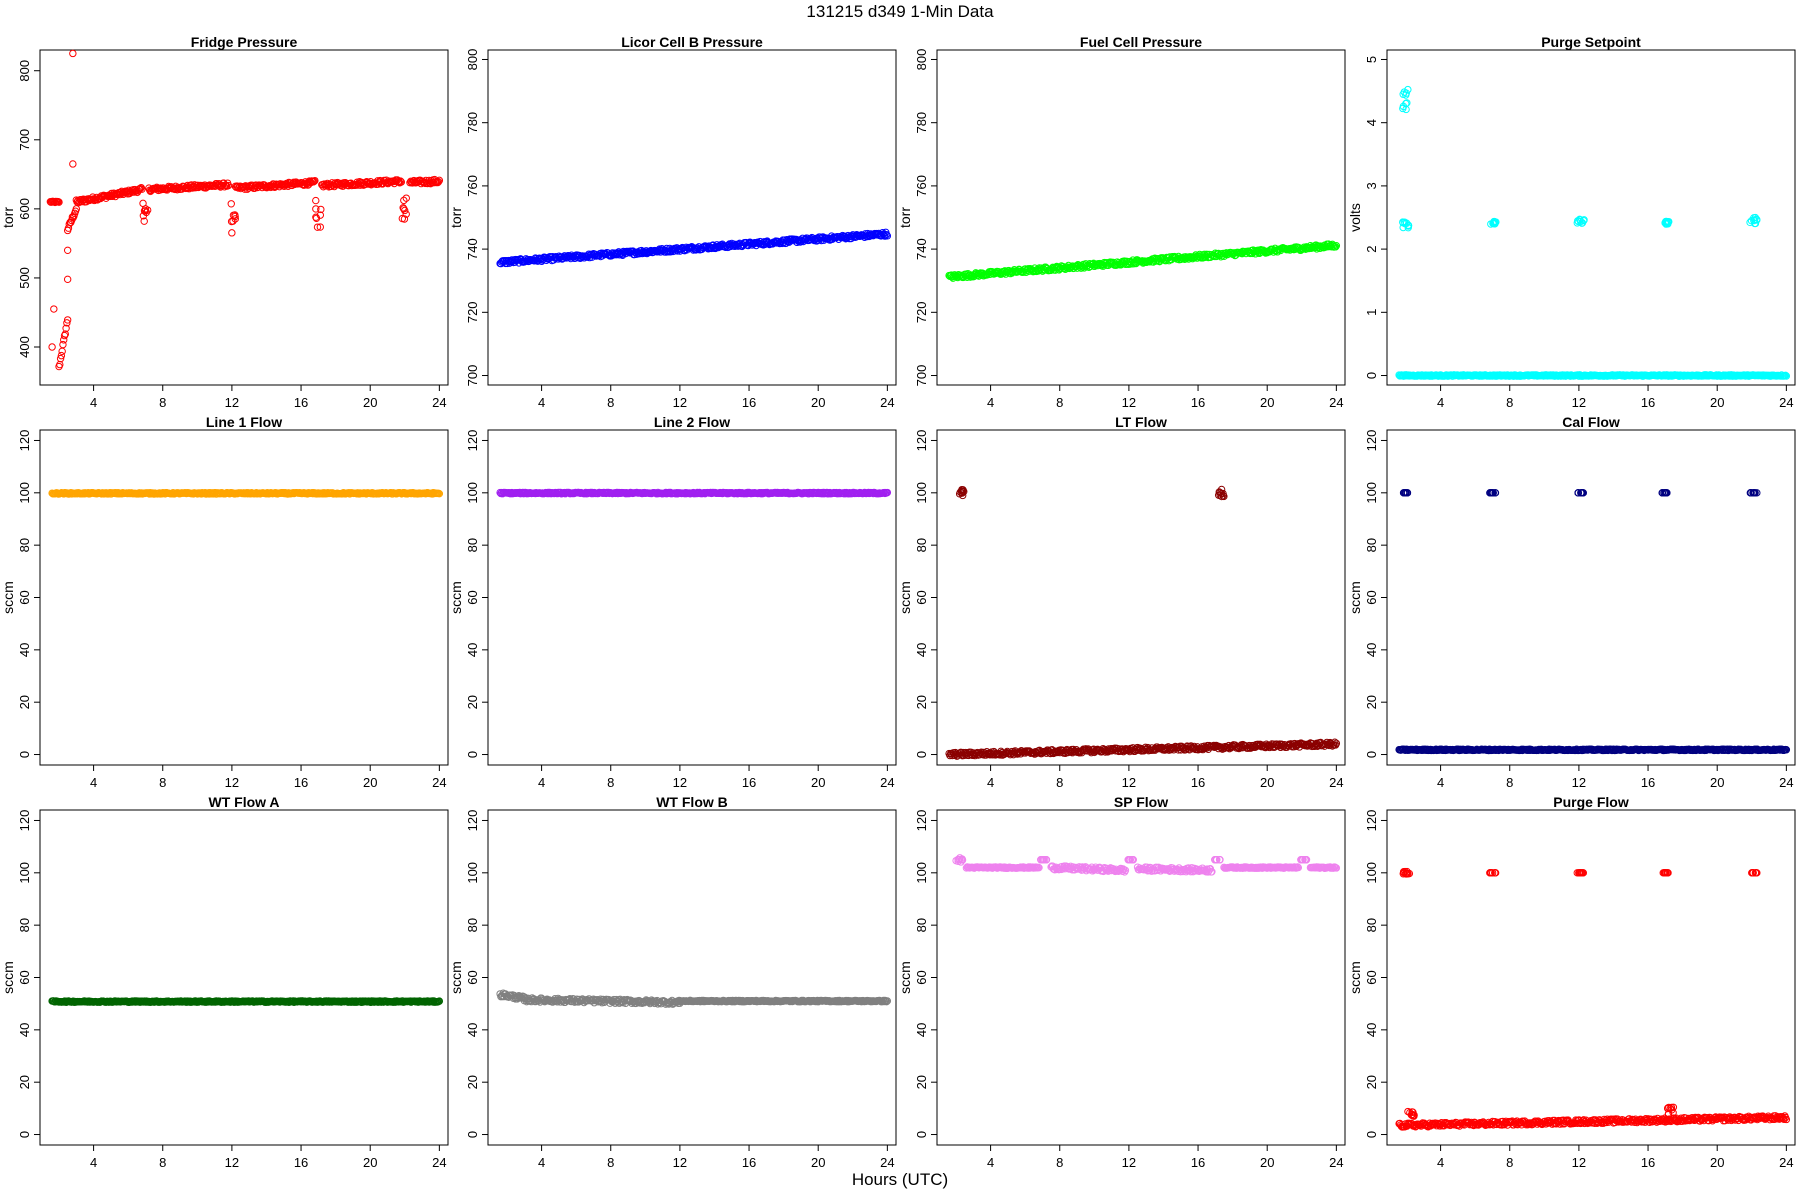 This screenshot has width=1800, height=1200. What do you see at coordinates (24, 71) in the screenshot?
I see `y-tick-label: 800` at bounding box center [24, 71].